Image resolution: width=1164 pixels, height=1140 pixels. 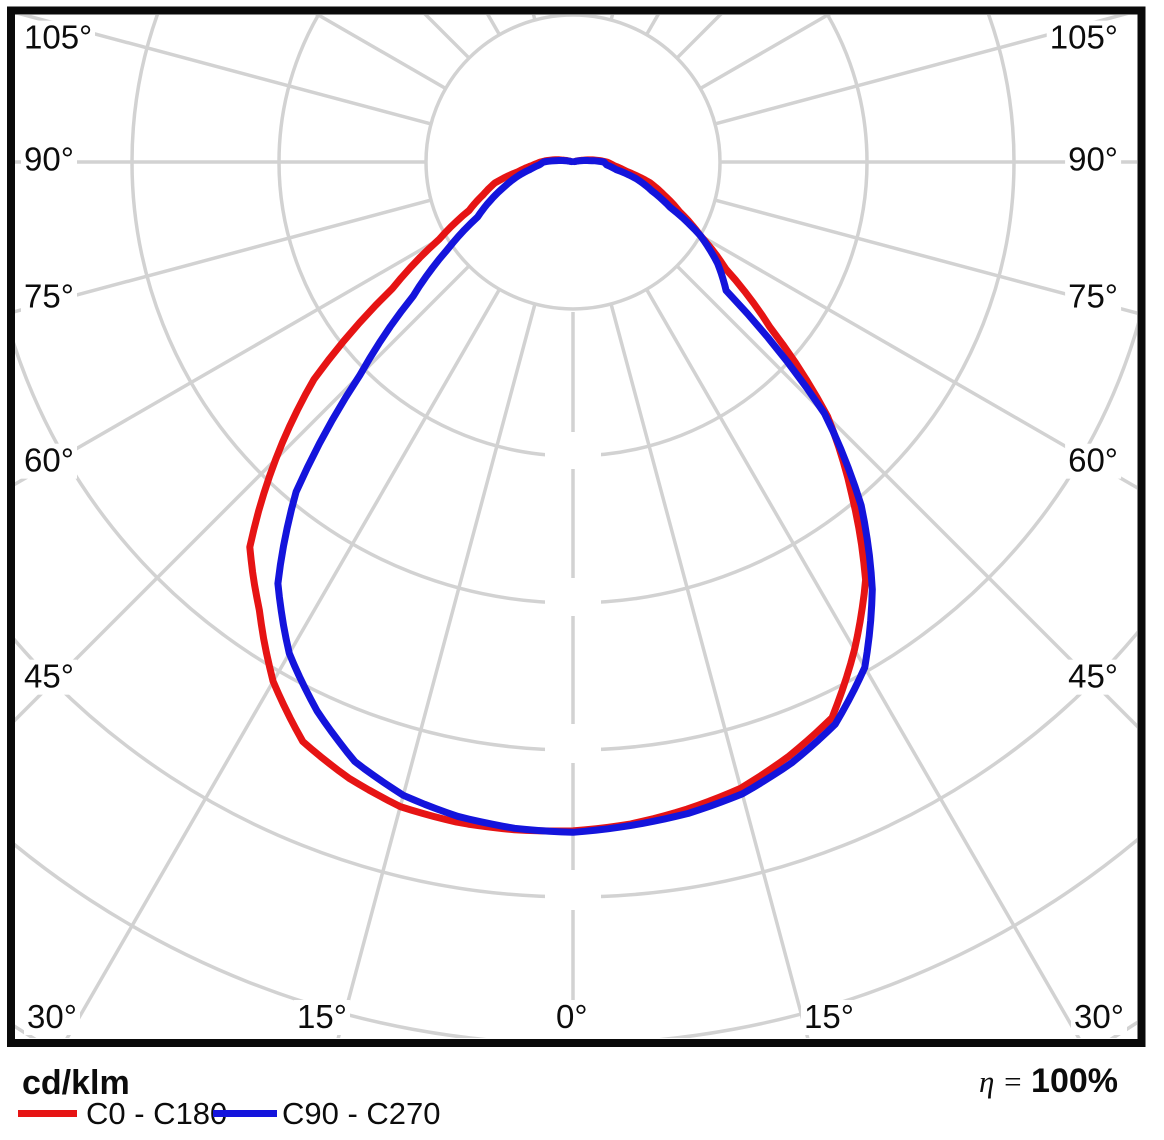 I want to click on efficiency-readout: η = 100%, so click(x=1048, y=1081).